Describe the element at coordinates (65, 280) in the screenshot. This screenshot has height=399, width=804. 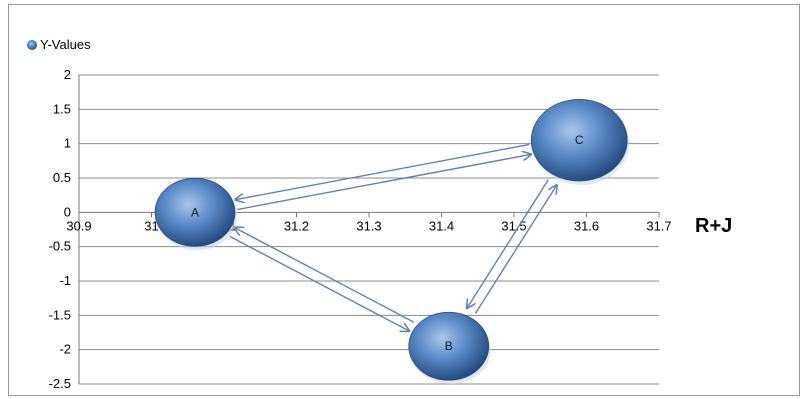
I see `y-tick-label: -1` at that location.